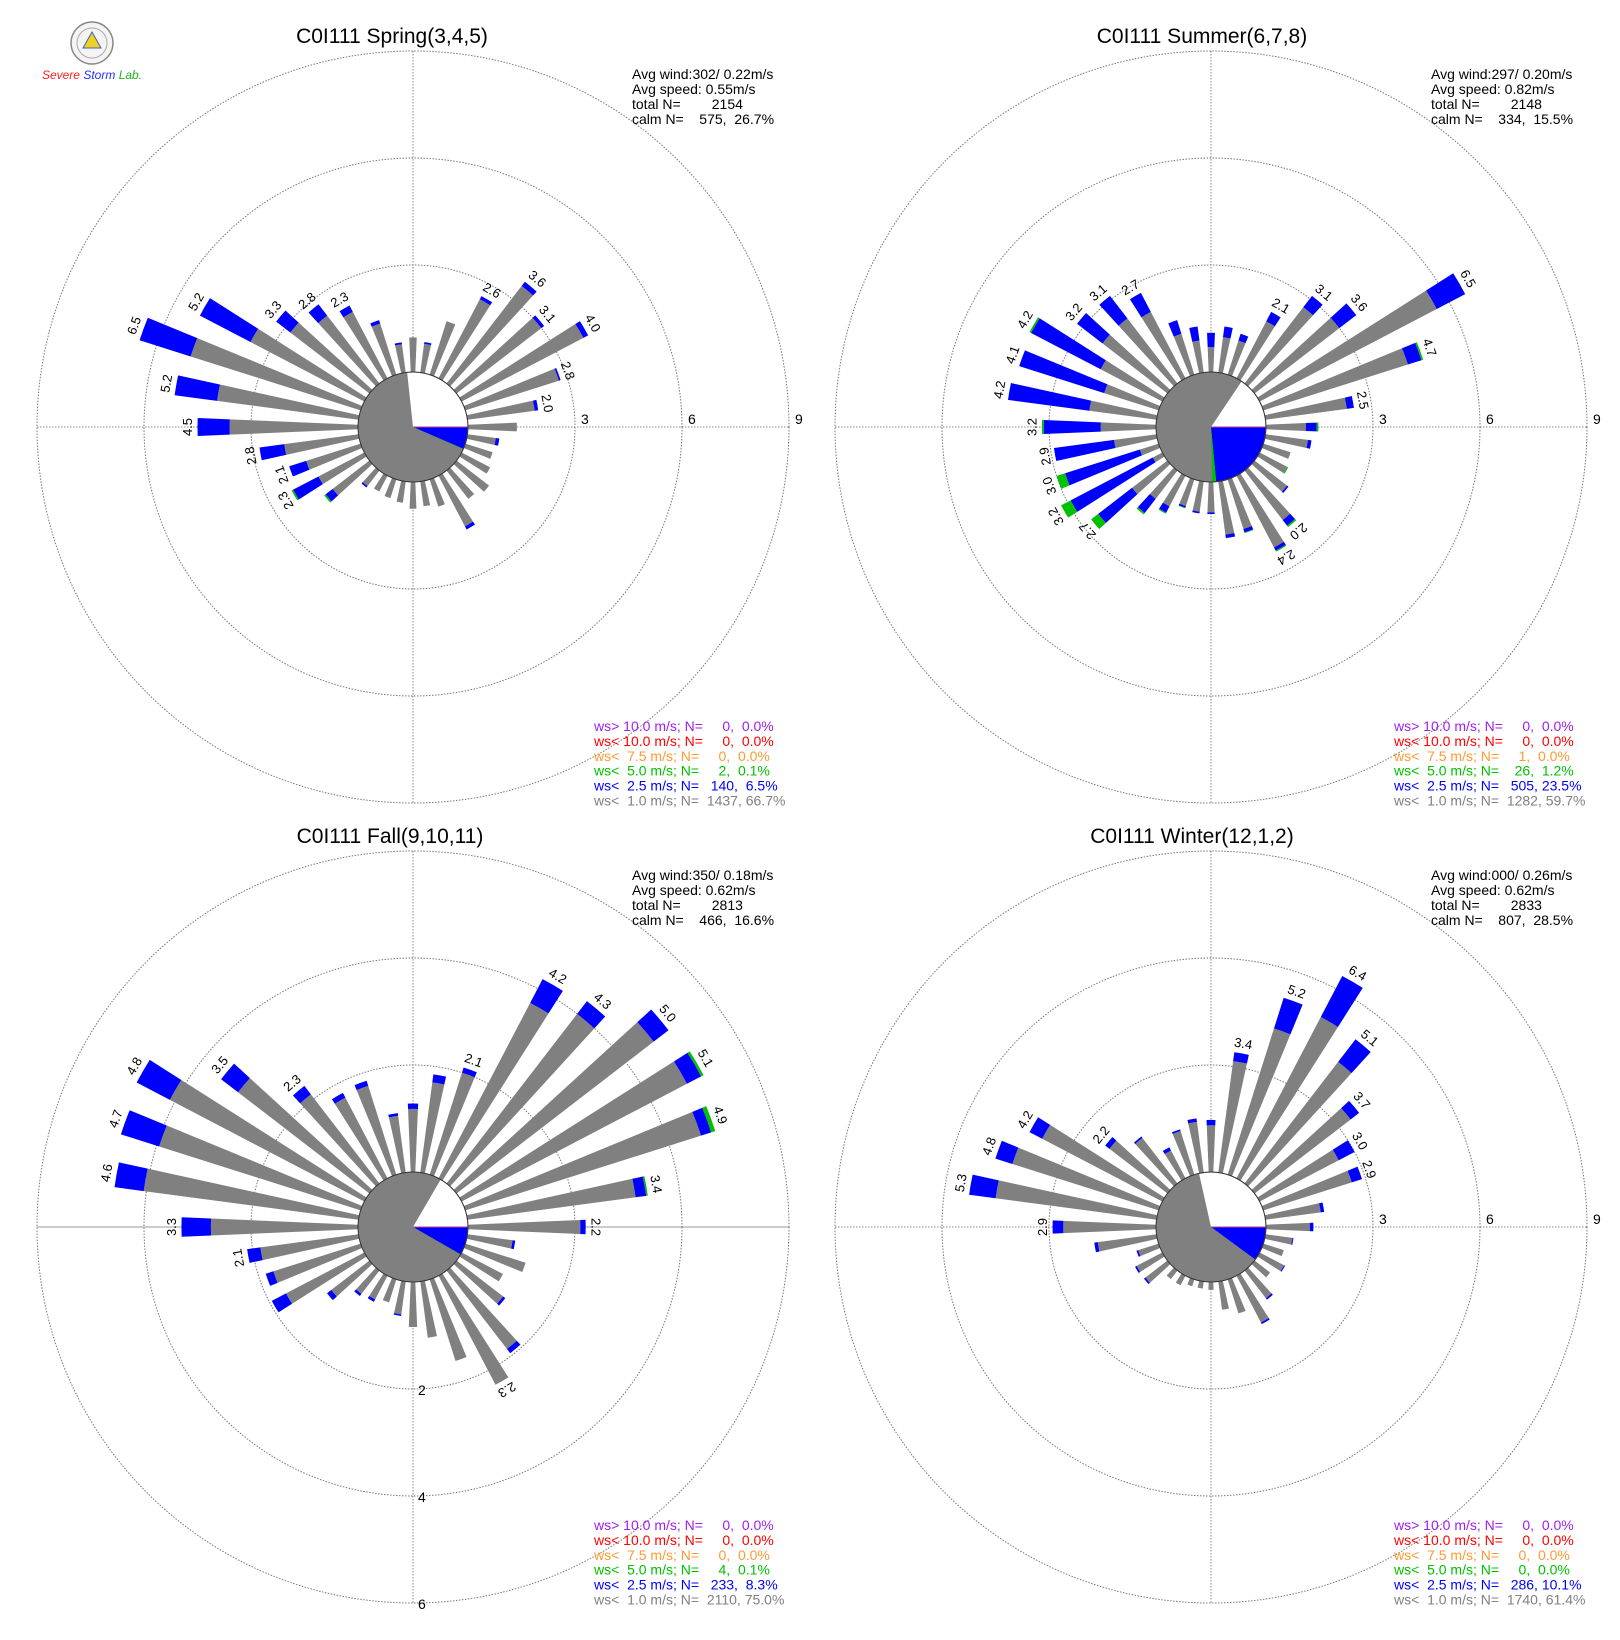 The height and width of the screenshot is (1640, 1620). What do you see at coordinates (720, 1115) in the screenshot?
I see `bar-value-label: 4.9` at bounding box center [720, 1115].